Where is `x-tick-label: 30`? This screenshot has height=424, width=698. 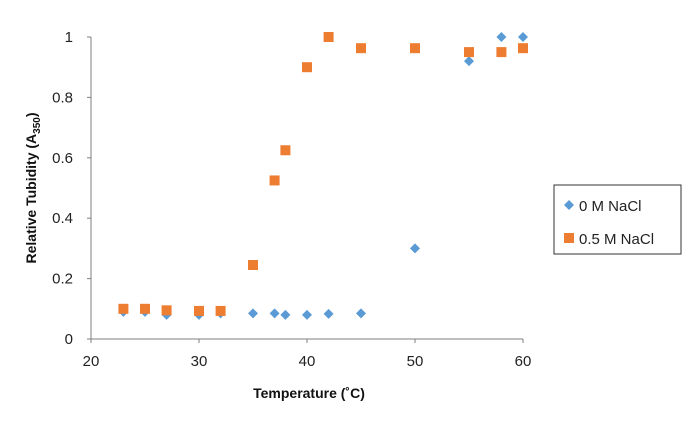 x-tick-label: 30 is located at coordinates (199, 361).